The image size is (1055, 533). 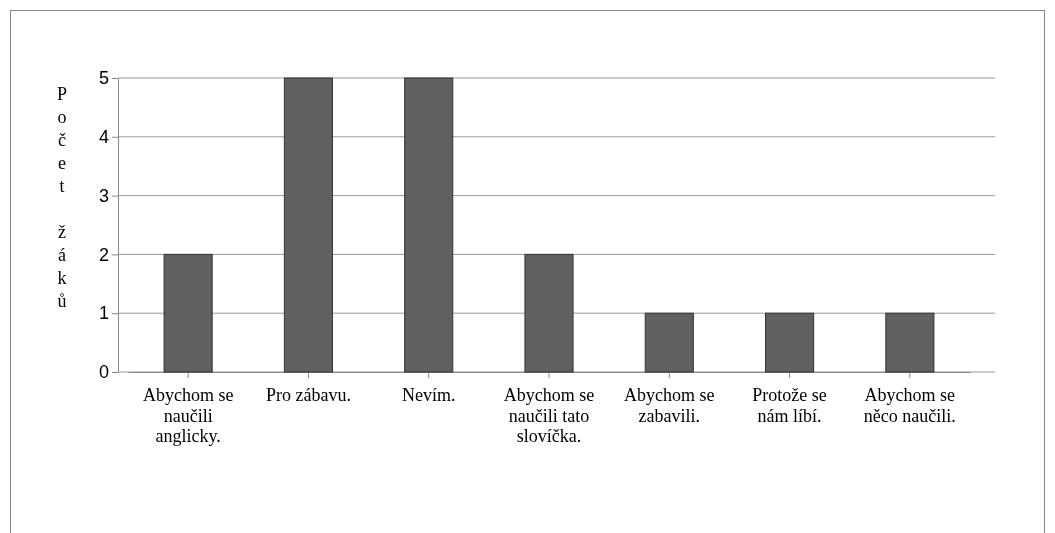 What do you see at coordinates (549, 415) in the screenshot?
I see `x-tick-label: Abychom se naučili tato slovíčka.` at bounding box center [549, 415].